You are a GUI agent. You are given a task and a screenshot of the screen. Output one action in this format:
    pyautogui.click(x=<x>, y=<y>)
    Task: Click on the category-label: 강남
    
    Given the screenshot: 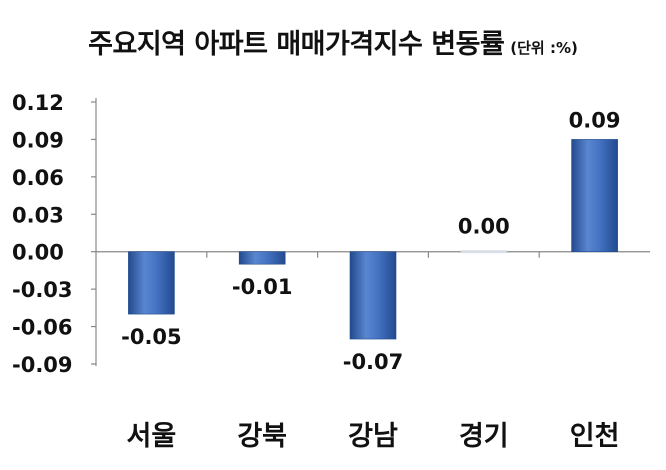 What is the action you would take?
    pyautogui.click(x=373, y=436)
    